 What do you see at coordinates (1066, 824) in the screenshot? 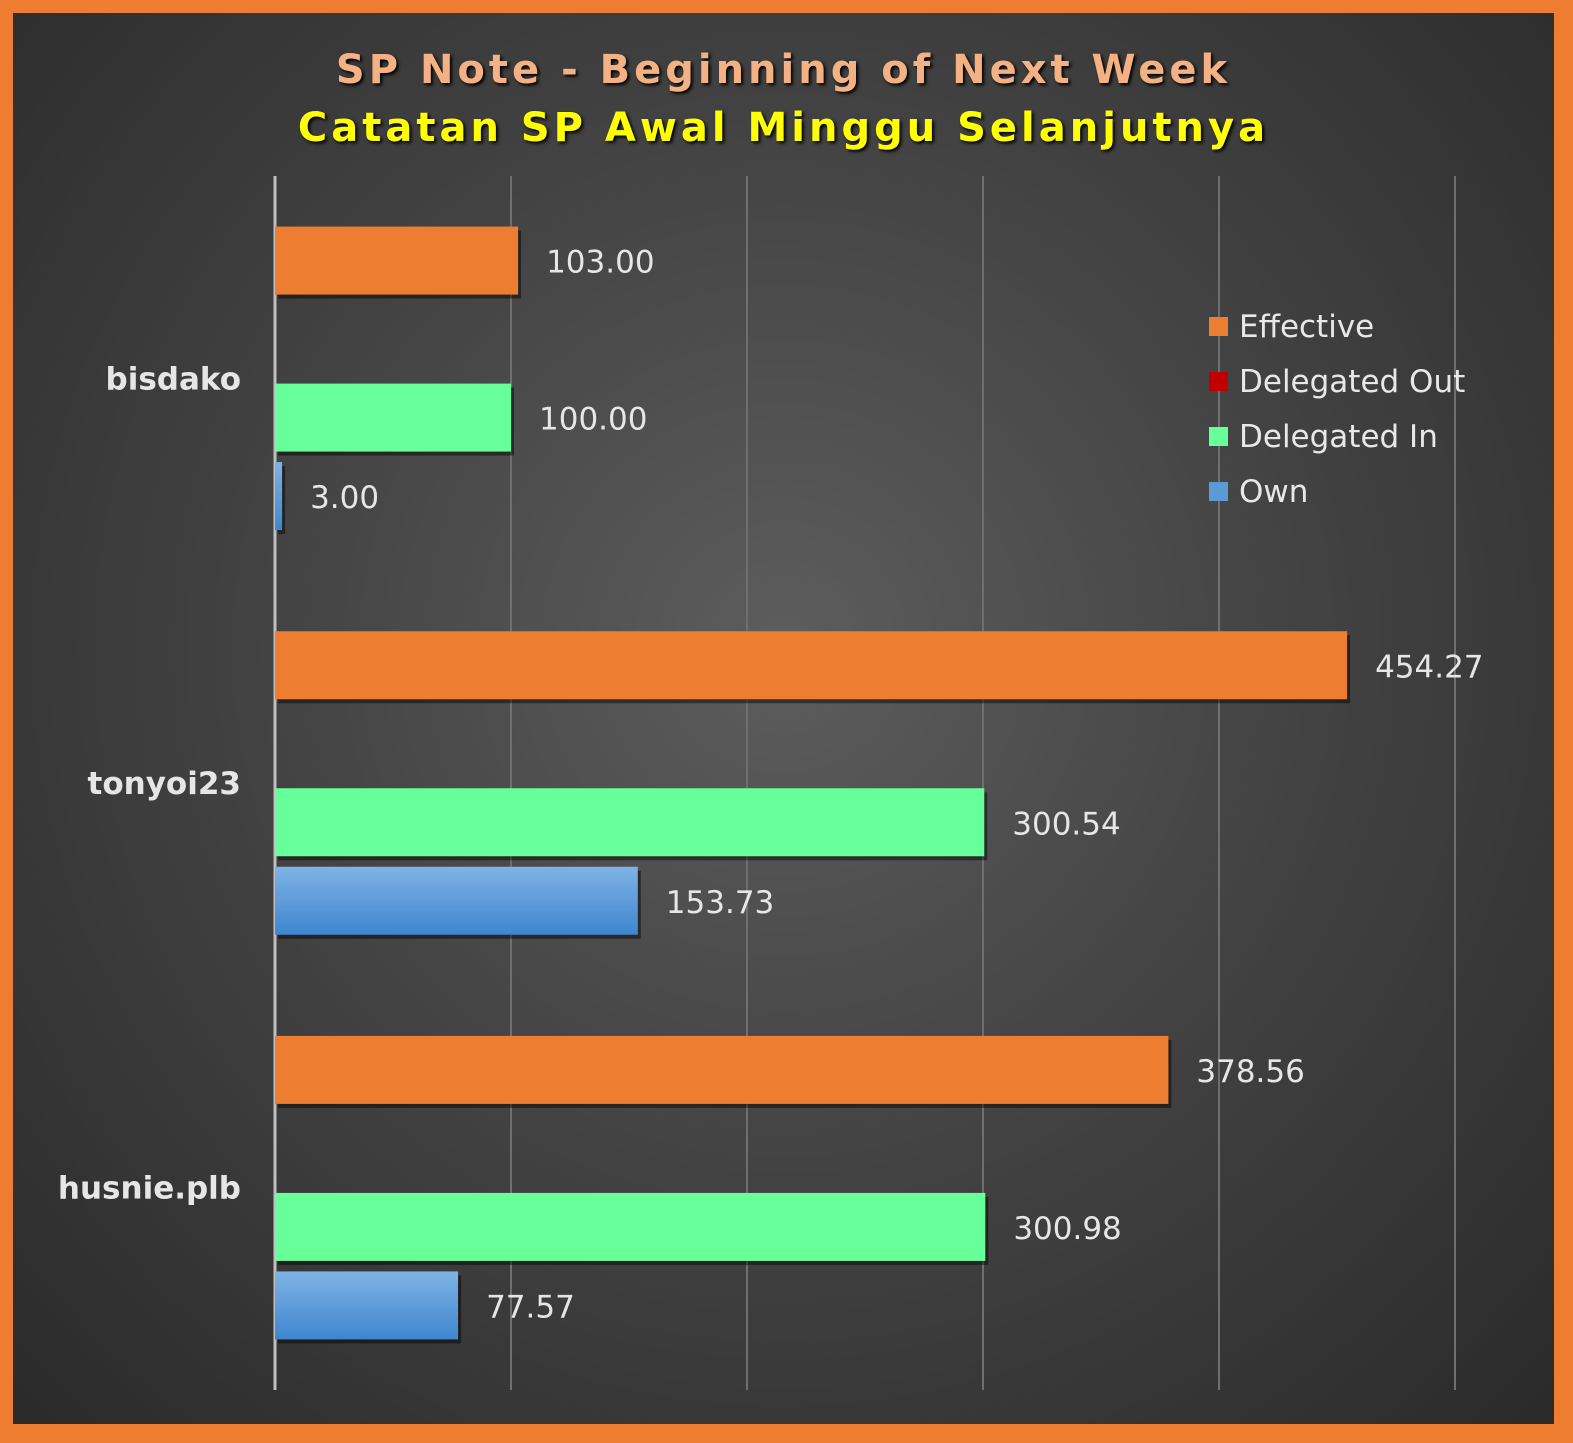
I see `data-label-delegated-in: 300.54` at bounding box center [1066, 824].